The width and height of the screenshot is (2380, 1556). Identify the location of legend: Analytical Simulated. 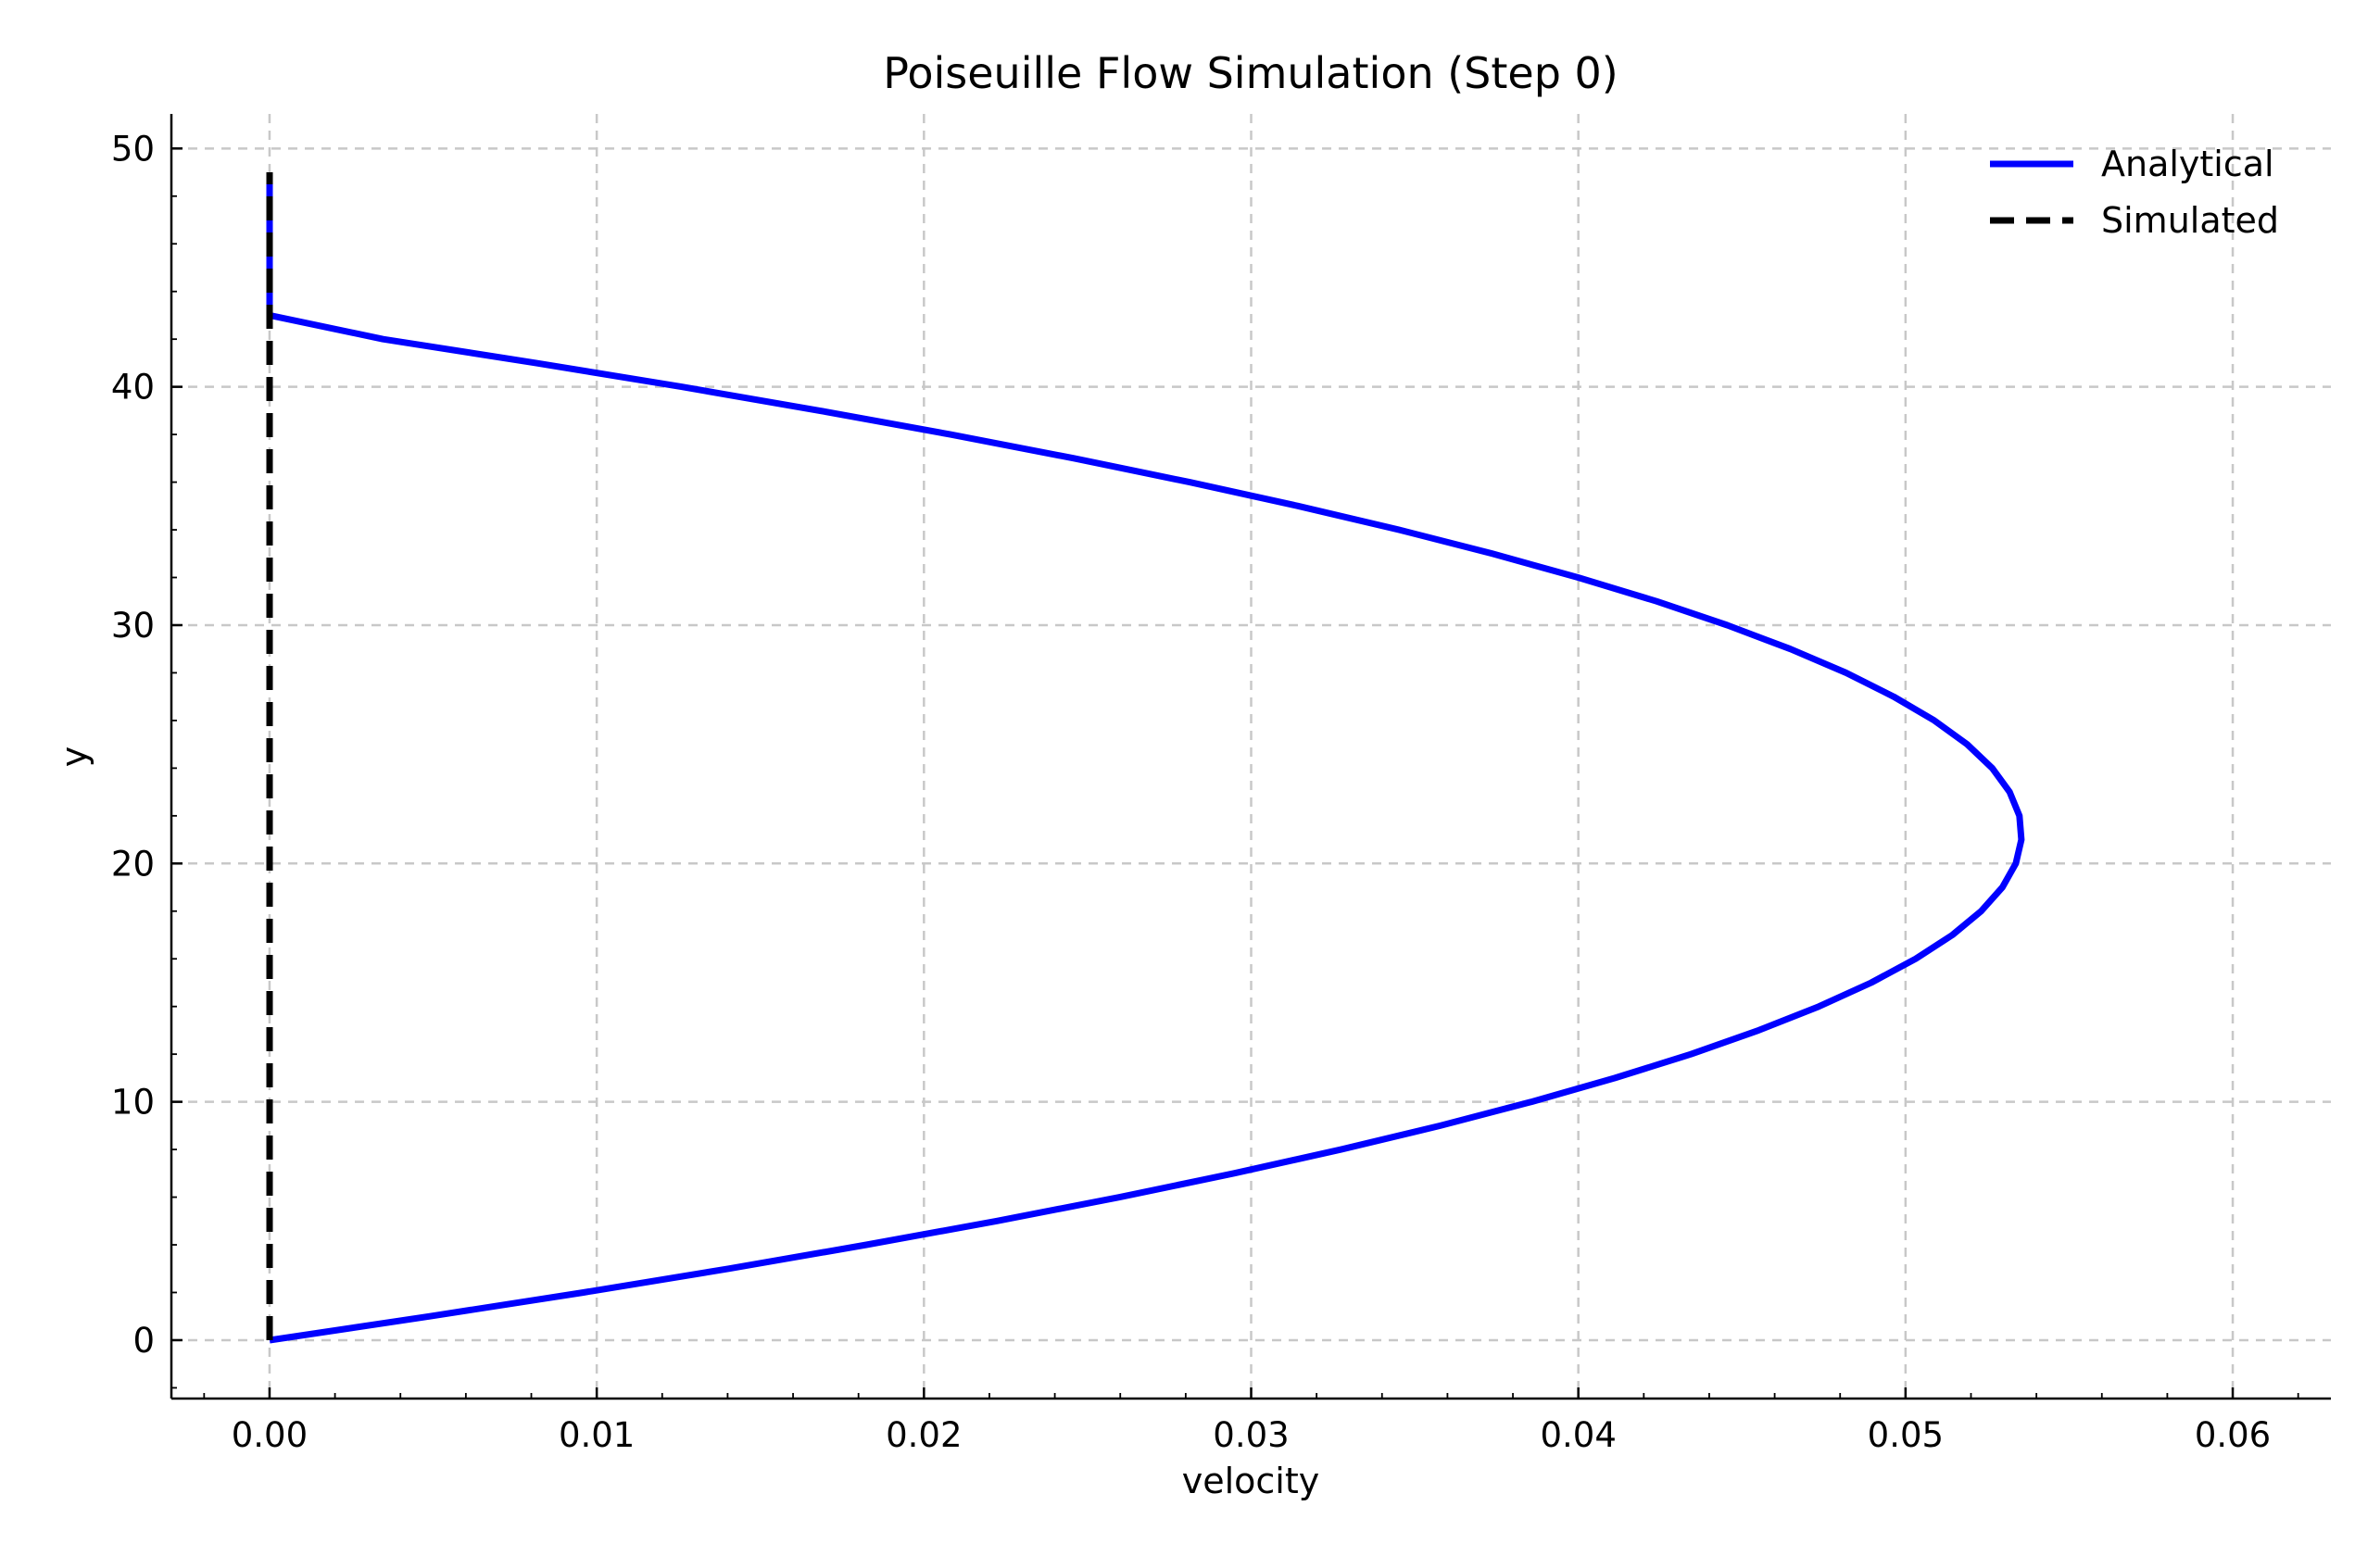
(2134, 192).